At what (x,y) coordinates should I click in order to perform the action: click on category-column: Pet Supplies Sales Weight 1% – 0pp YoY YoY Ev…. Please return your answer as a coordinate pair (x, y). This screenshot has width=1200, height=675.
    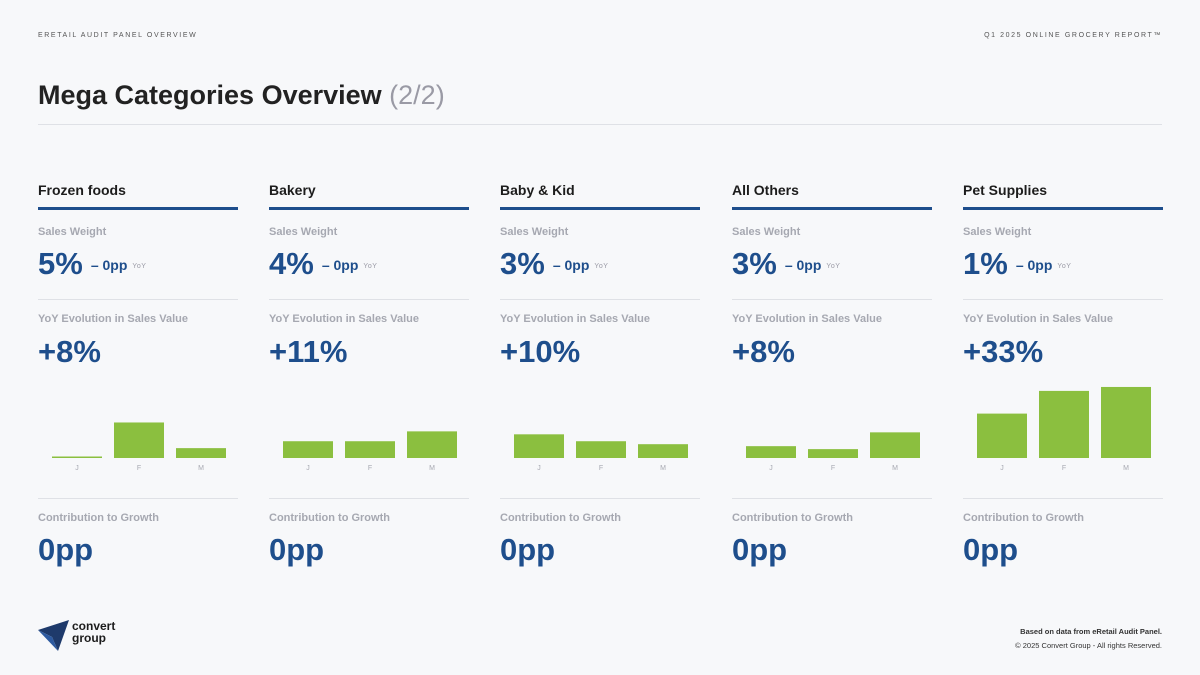
    Looking at the image, I should click on (1063, 374).